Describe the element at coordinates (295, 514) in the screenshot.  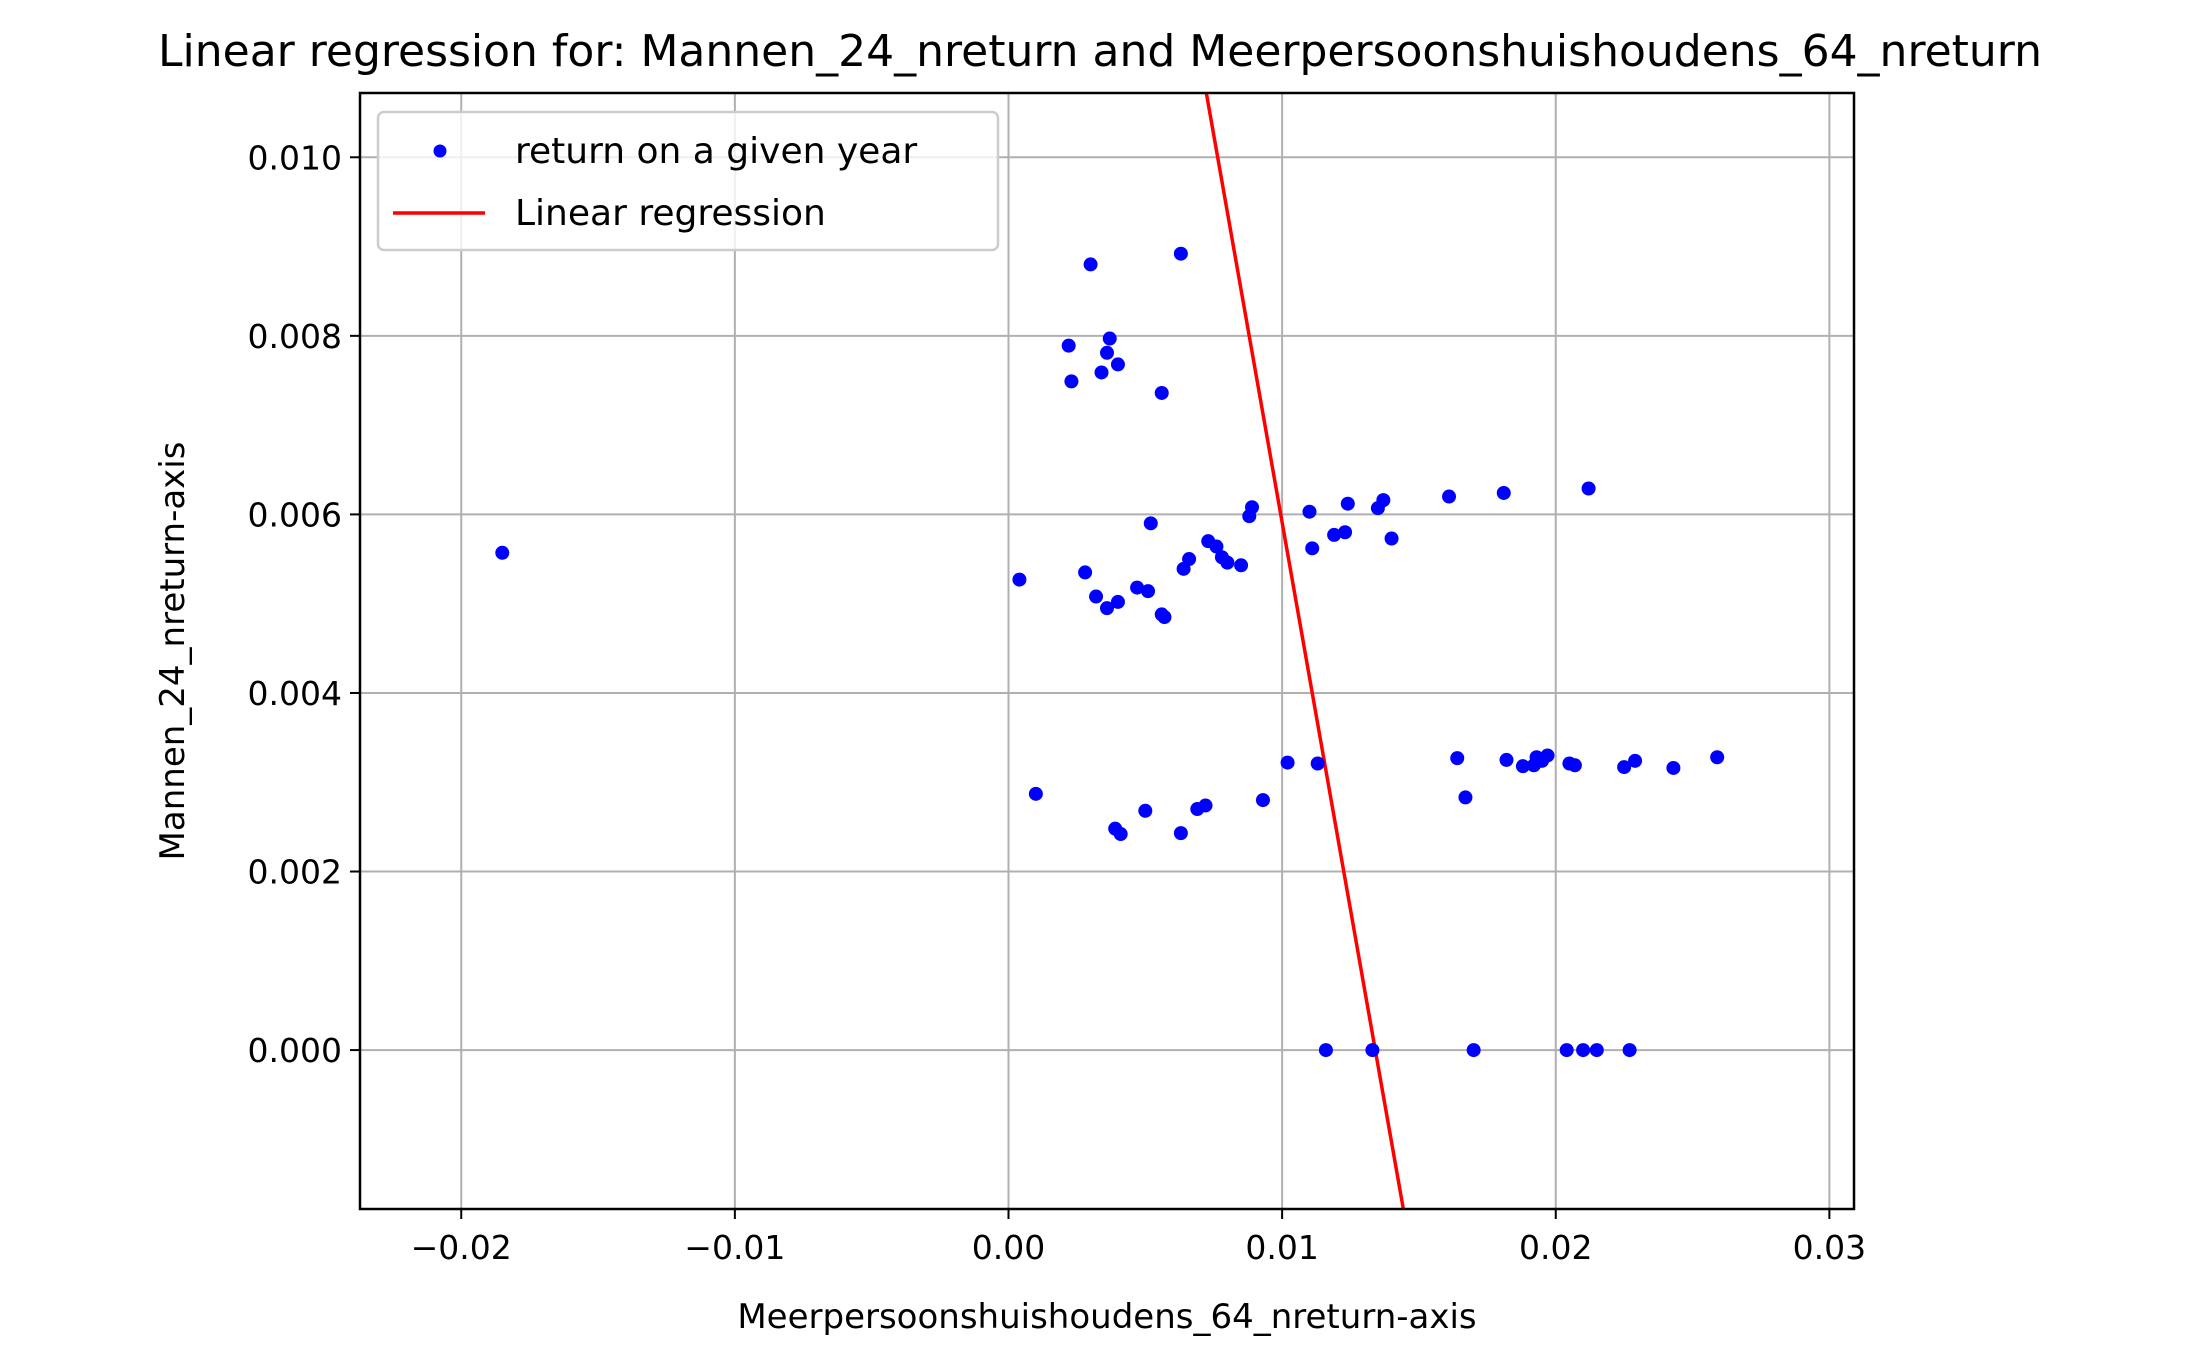
I see `y-tick-label: 0.006` at that location.